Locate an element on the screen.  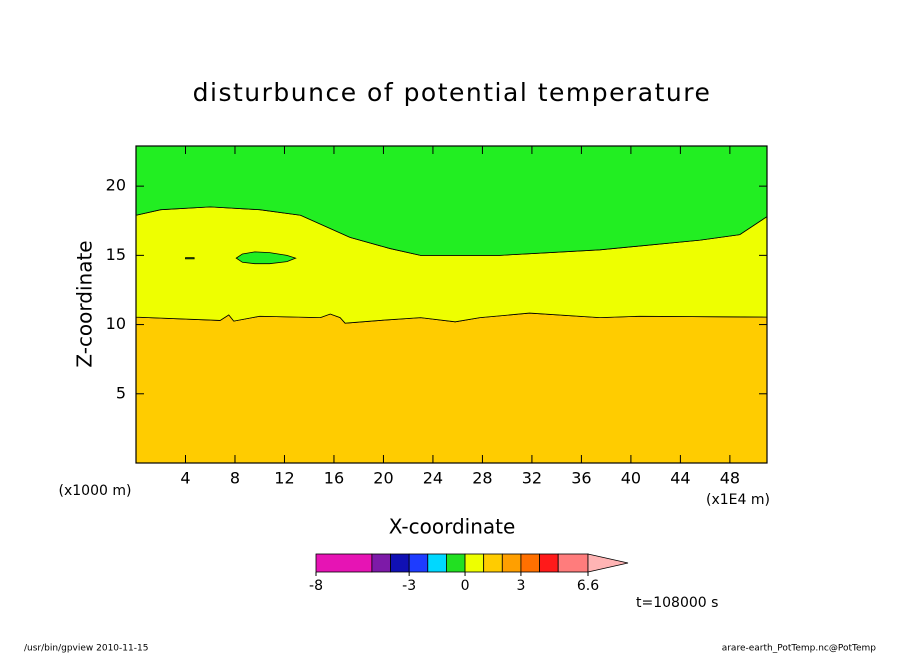
x-tick-label: 32 is located at coordinates (532, 478).